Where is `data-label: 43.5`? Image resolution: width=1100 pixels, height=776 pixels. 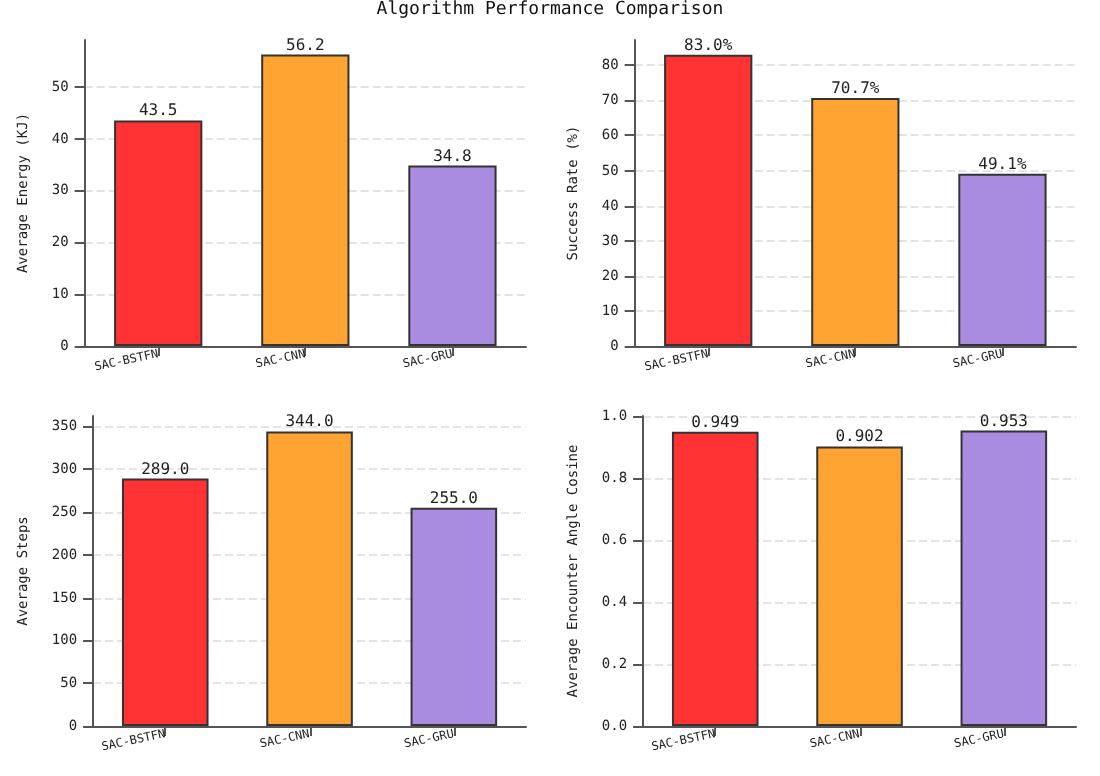
data-label: 43.5 is located at coordinates (158, 110).